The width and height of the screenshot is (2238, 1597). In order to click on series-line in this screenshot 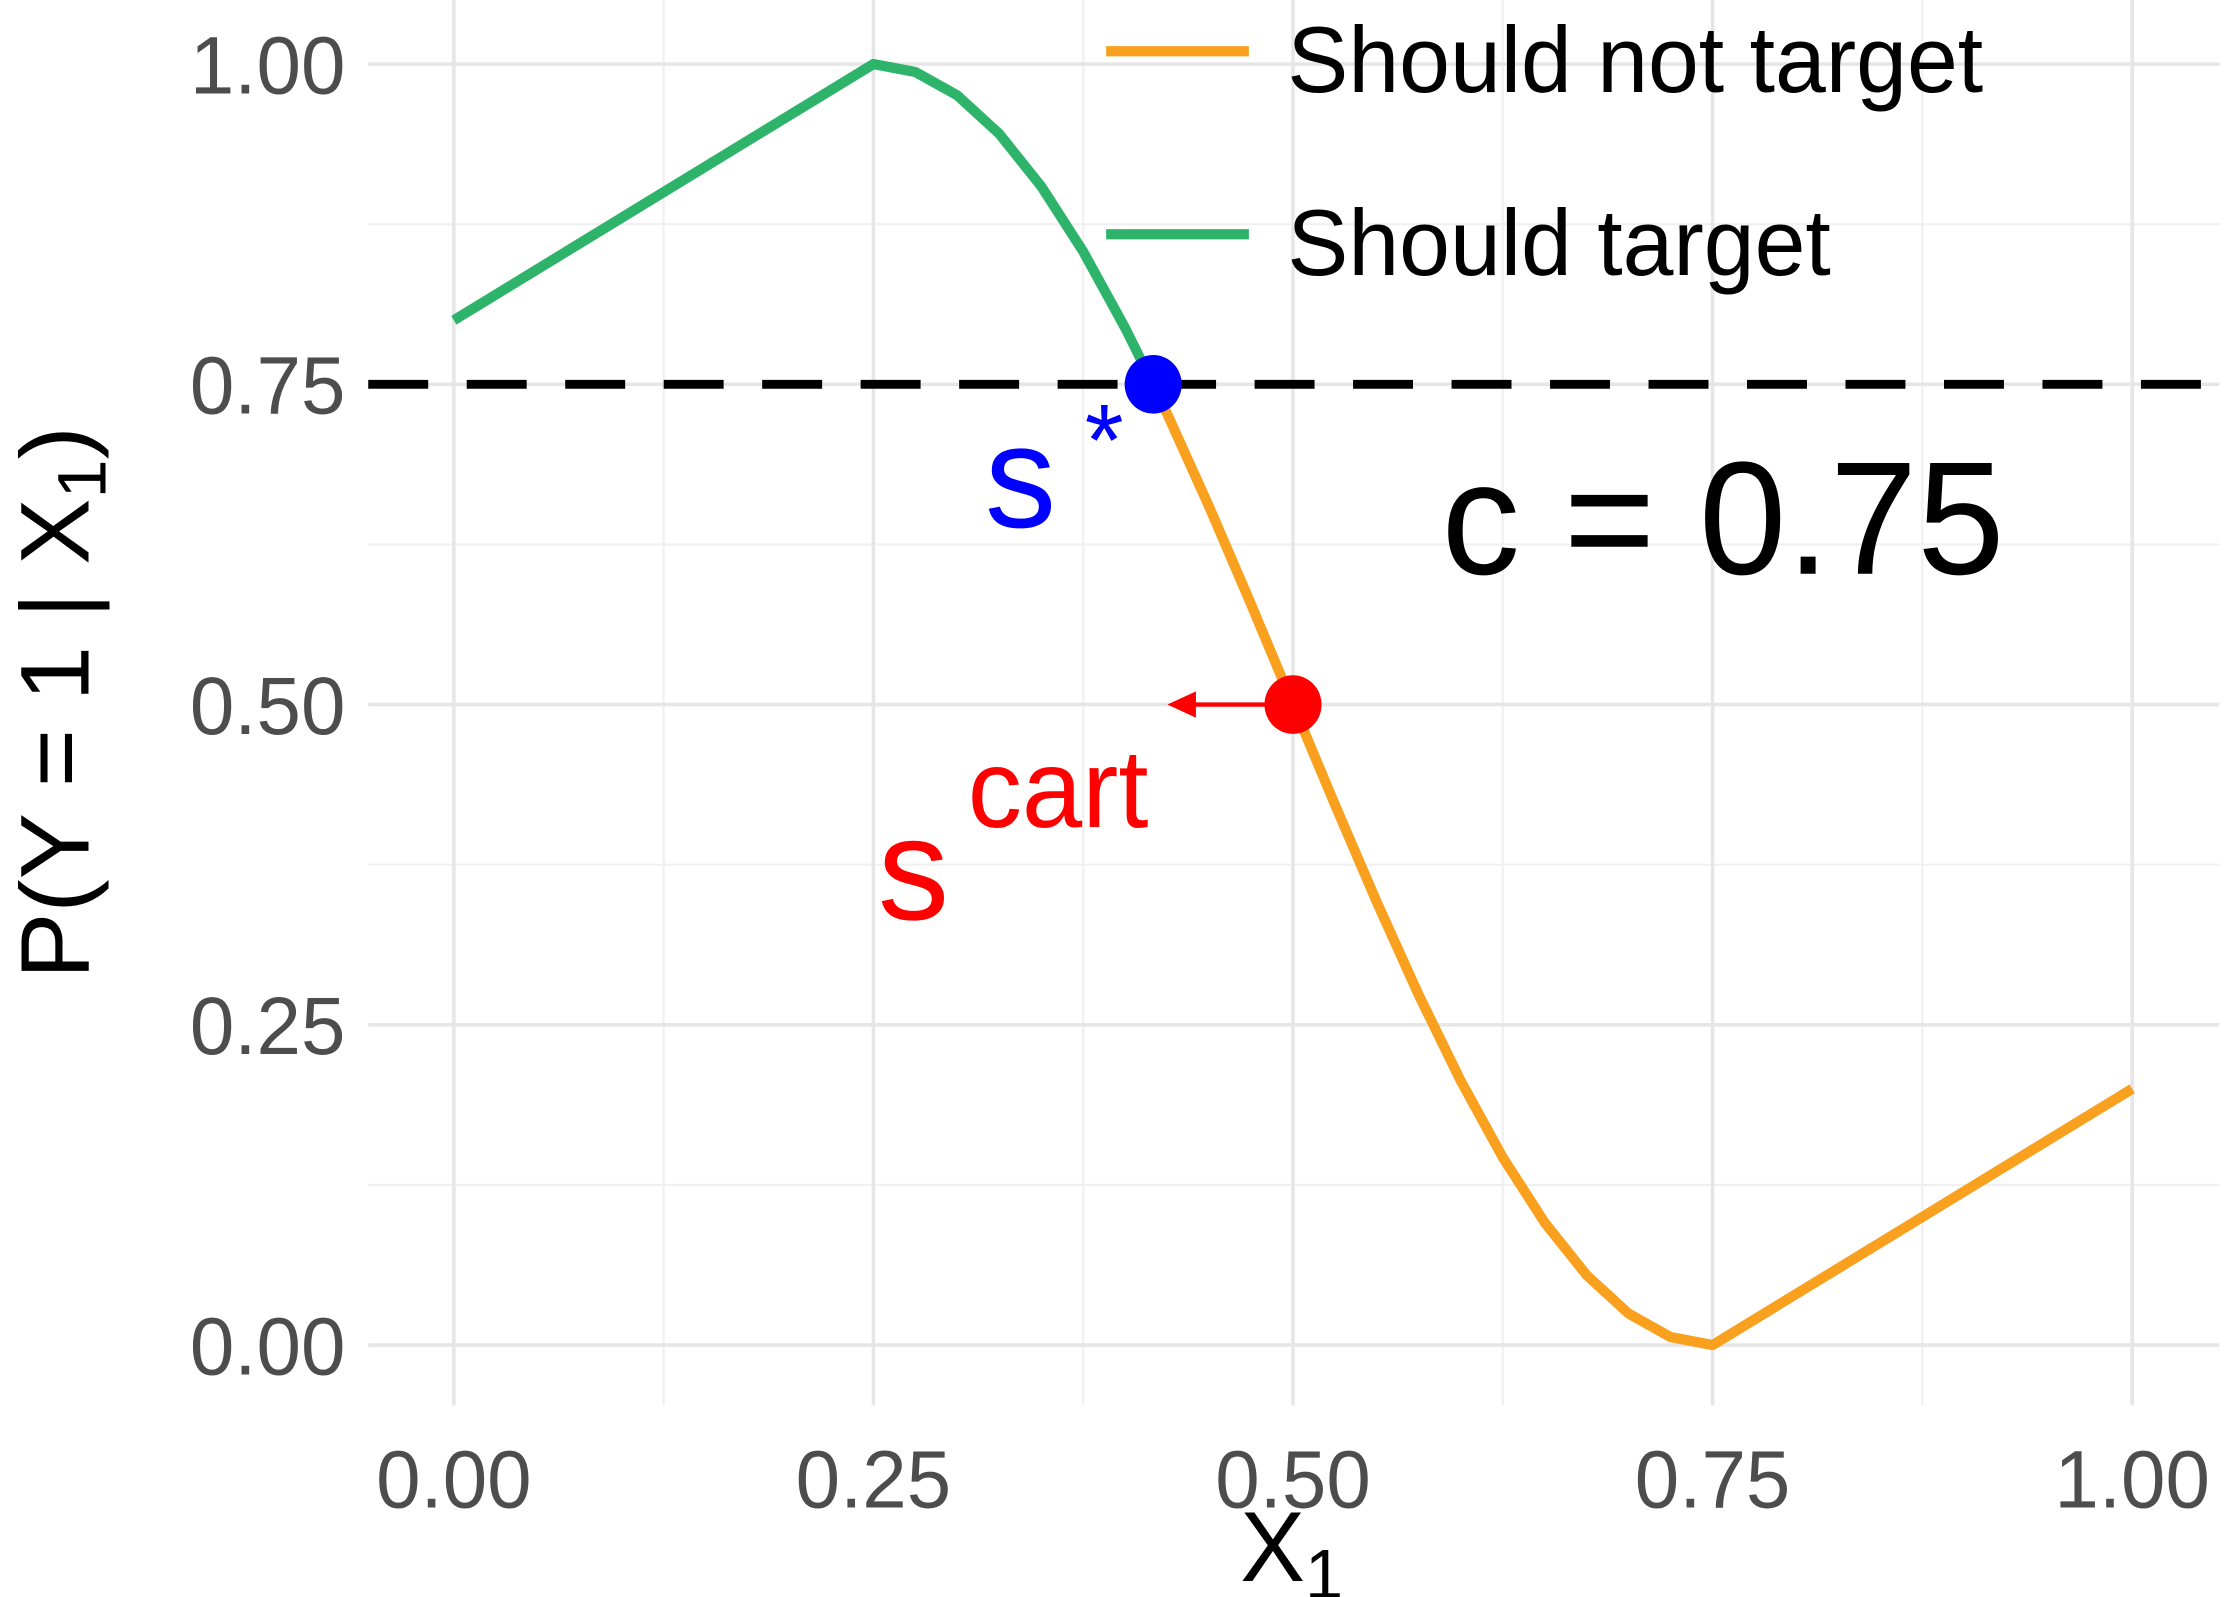, I will do `click(804, 222)`.